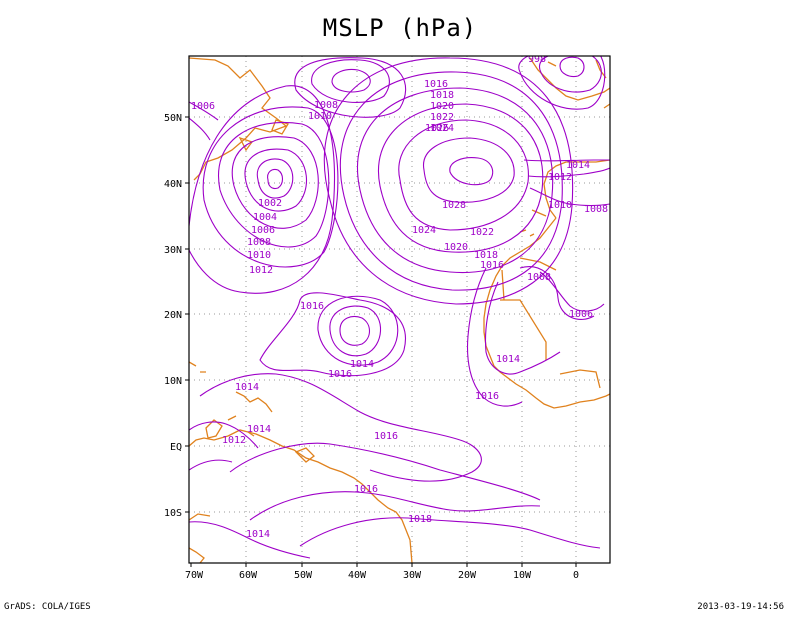  I want to click on isobar-1010-iberia, so click(569, 197).